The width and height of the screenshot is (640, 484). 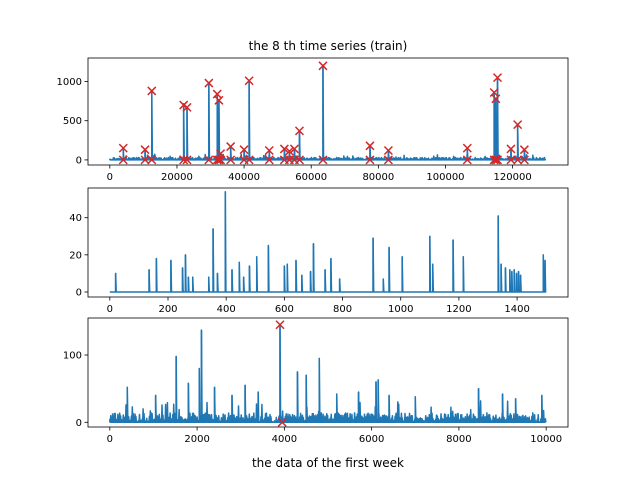 I want to click on subplot-bottom-xtick-label-3: 6000, so click(x=371, y=439).